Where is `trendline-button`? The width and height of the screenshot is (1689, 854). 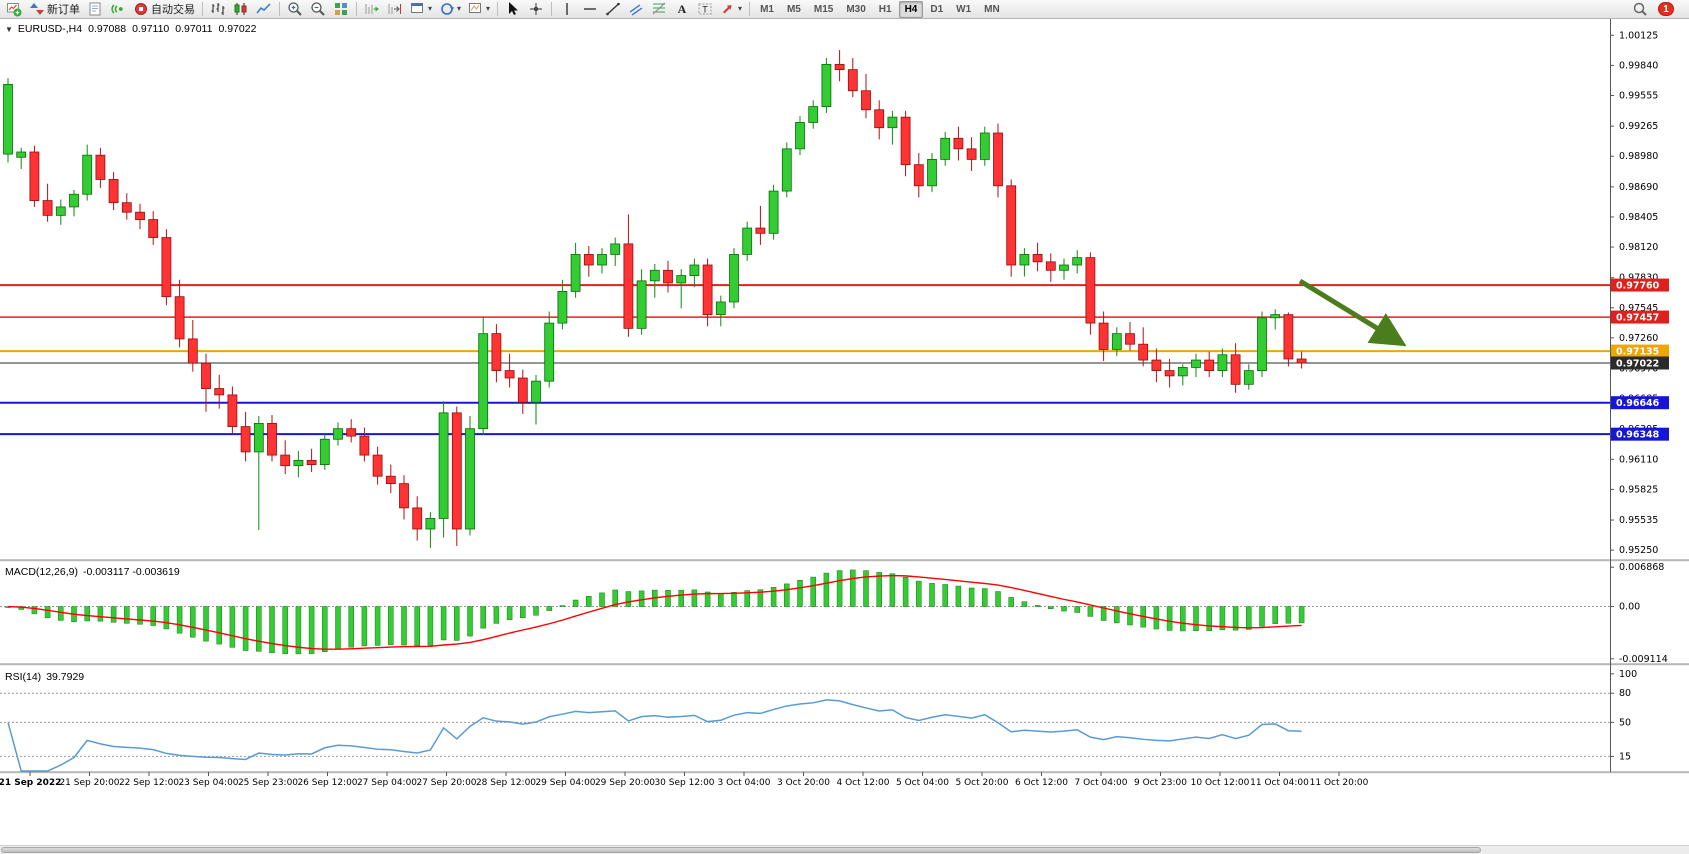
trendline-button is located at coordinates (613, 9).